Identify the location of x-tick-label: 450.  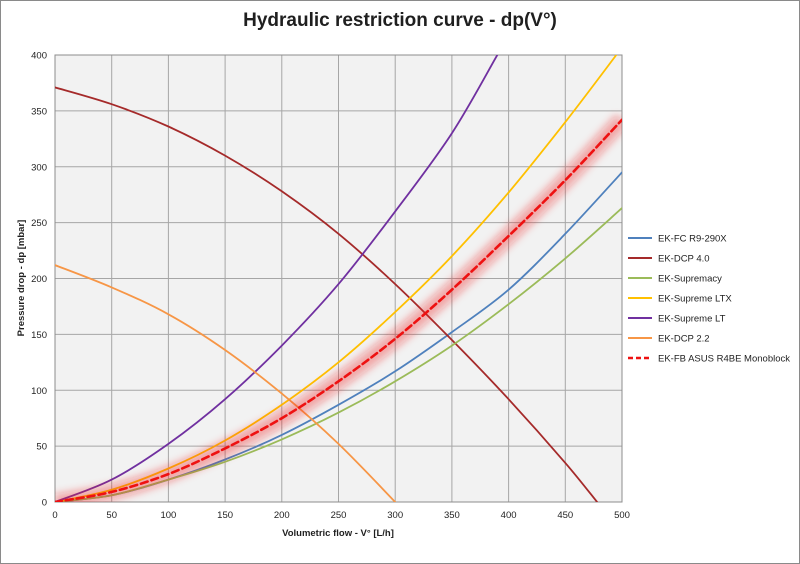
(565, 515).